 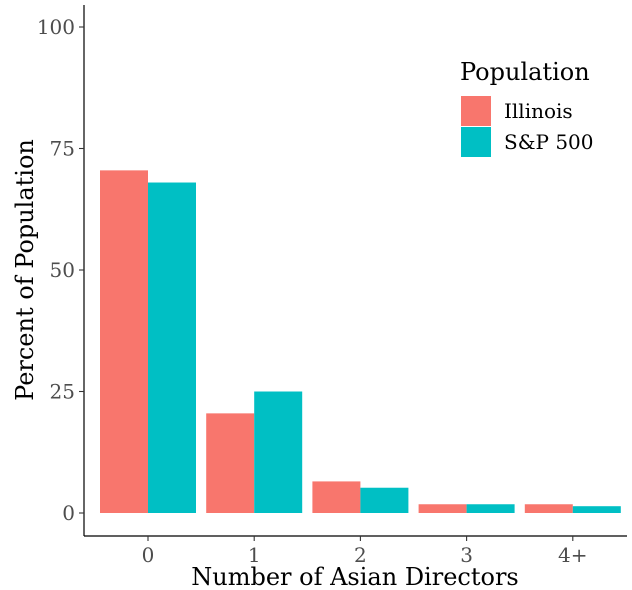 What do you see at coordinates (549, 142) in the screenshot?
I see `legend-label-sp500: S&P 500` at bounding box center [549, 142].